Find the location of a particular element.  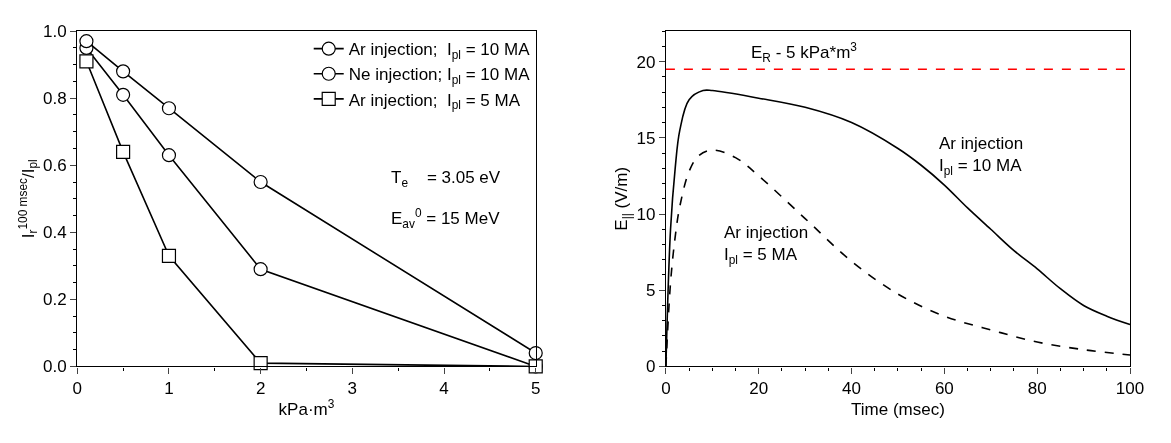

x-axis-title: kPa·m$^{3}$ is located at coordinates (306, 408).